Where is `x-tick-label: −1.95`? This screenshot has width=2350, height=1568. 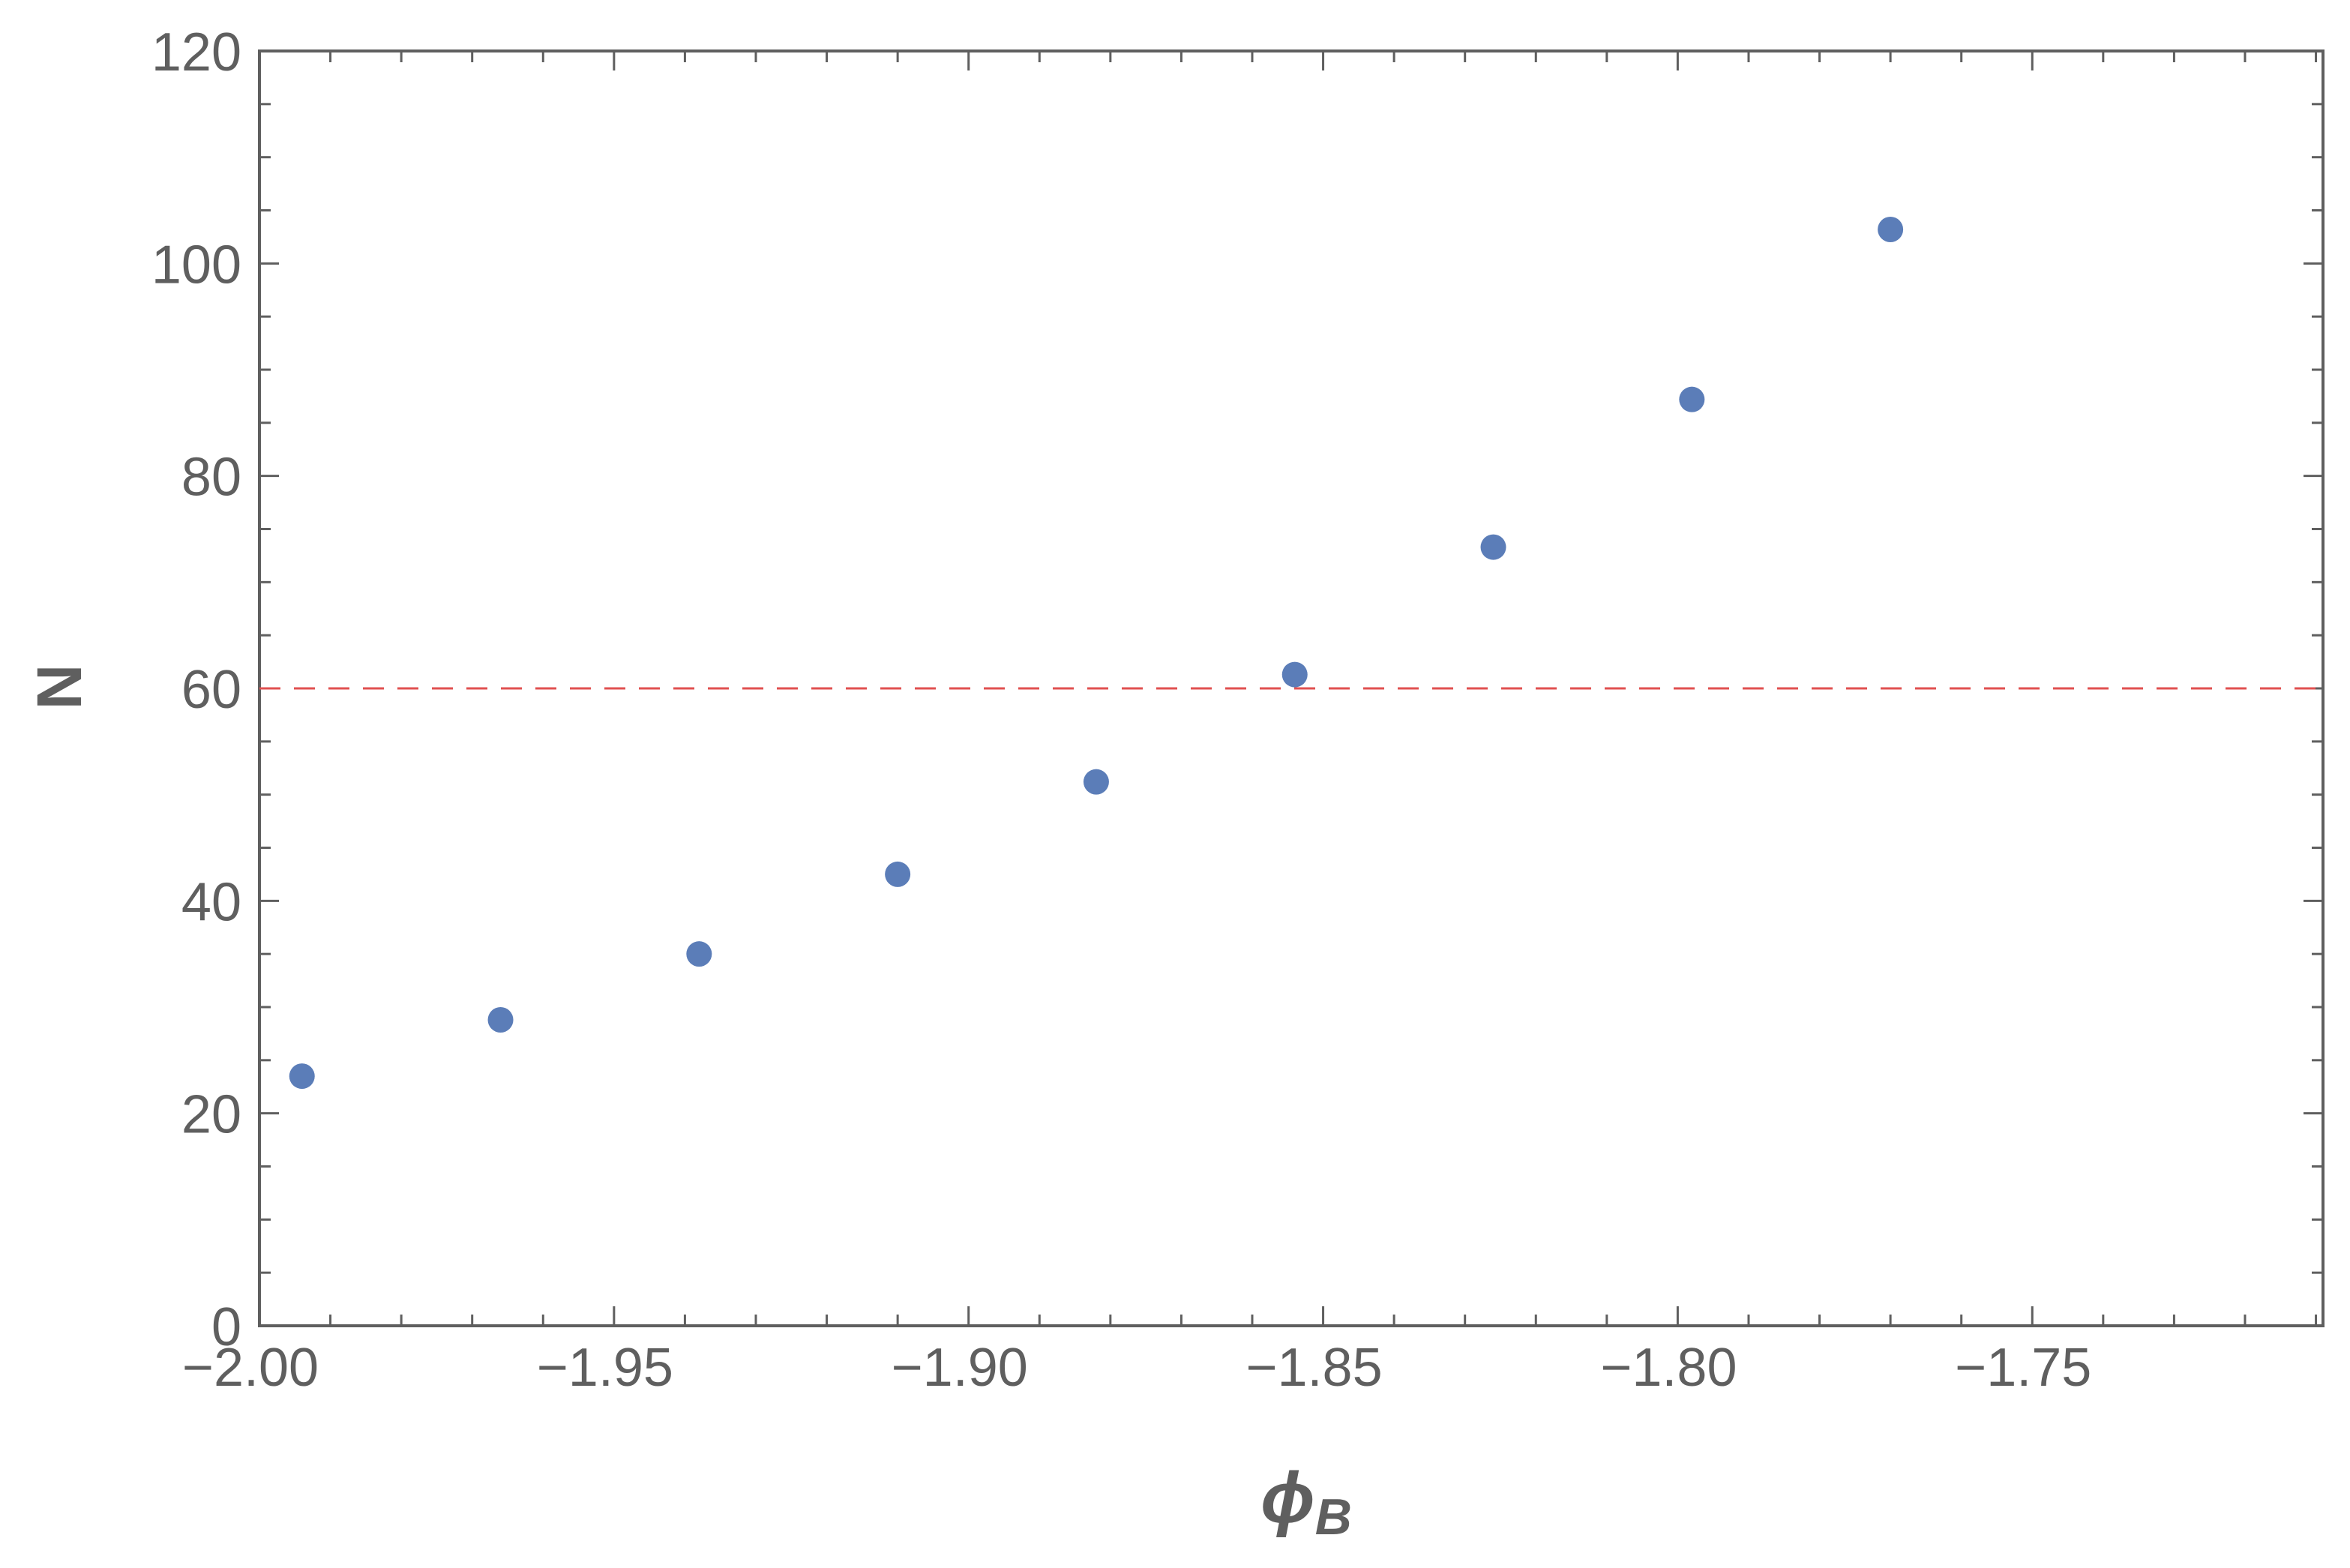 x-tick-label: −1.95 is located at coordinates (605, 1368).